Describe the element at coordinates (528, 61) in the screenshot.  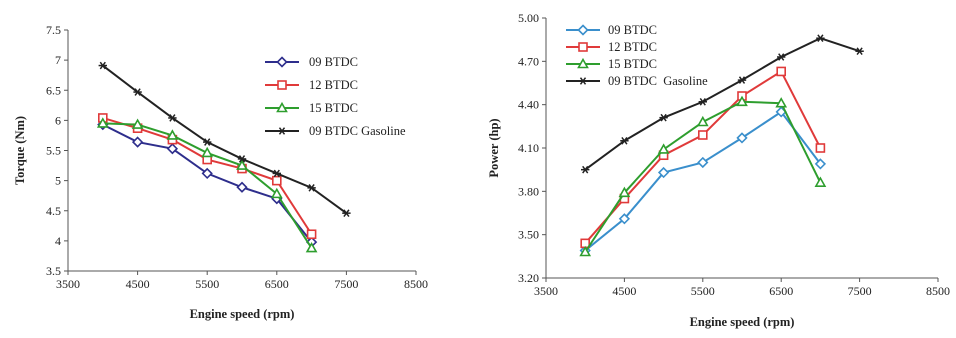
I see `y-tick-label: 4.70` at that location.